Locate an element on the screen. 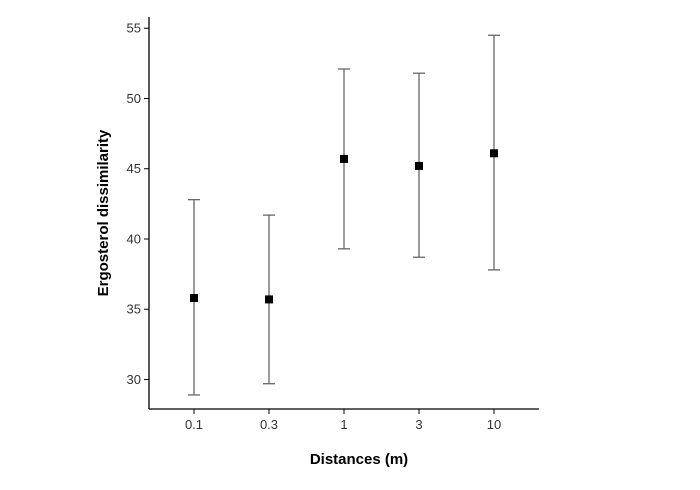 This screenshot has width=700, height=490. x-tick-label: 0.1 is located at coordinates (194, 424).